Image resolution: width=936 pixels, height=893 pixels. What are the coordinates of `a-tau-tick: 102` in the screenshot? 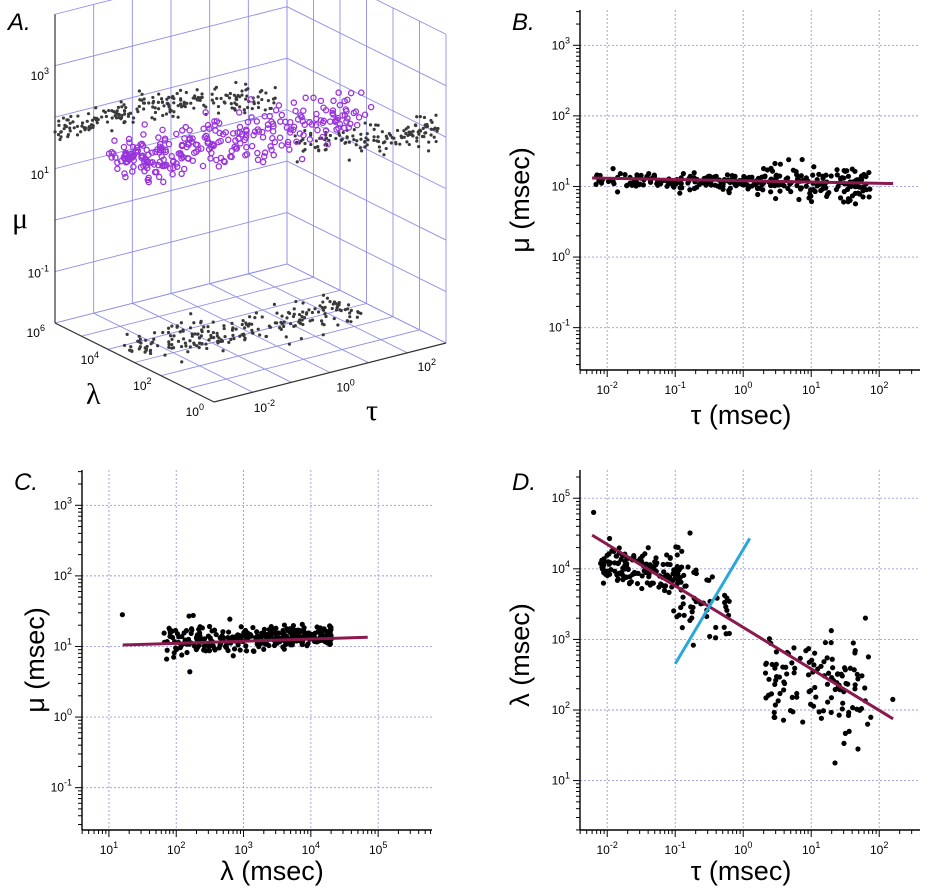 It's located at (427, 365).